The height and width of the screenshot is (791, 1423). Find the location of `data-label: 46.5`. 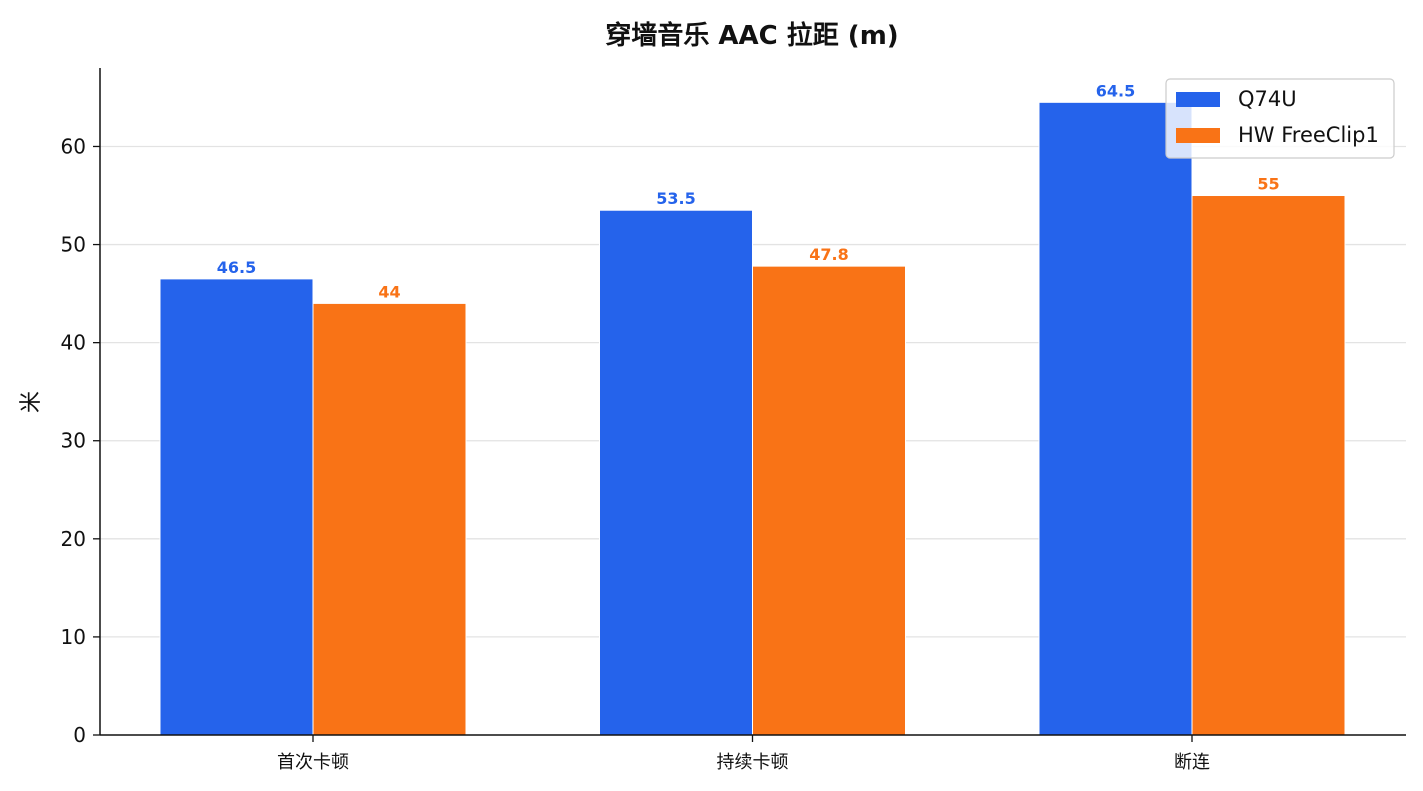

data-label: 46.5 is located at coordinates (236, 267).